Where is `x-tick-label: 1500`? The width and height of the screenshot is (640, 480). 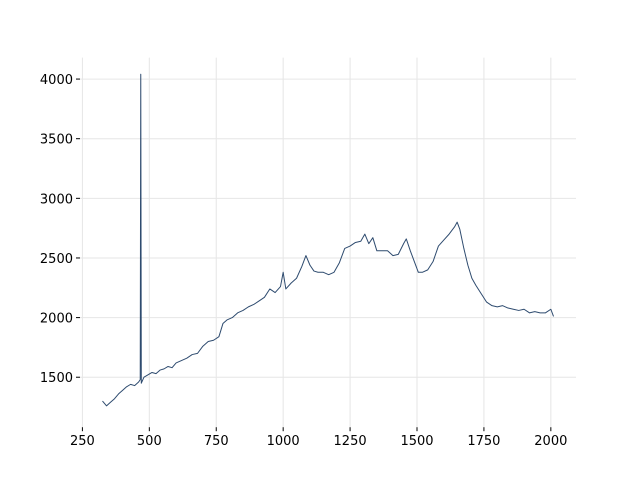
x-tick-label: 1500 is located at coordinates (416, 441).